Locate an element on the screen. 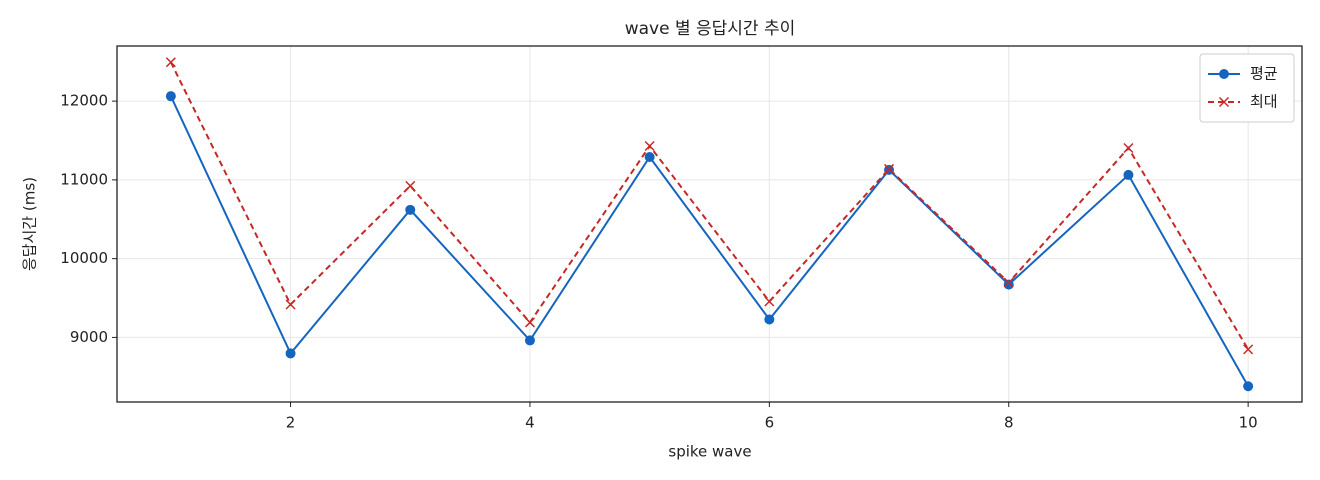  y-axis-label: 응답시간 (ms) is located at coordinates (30, 224).